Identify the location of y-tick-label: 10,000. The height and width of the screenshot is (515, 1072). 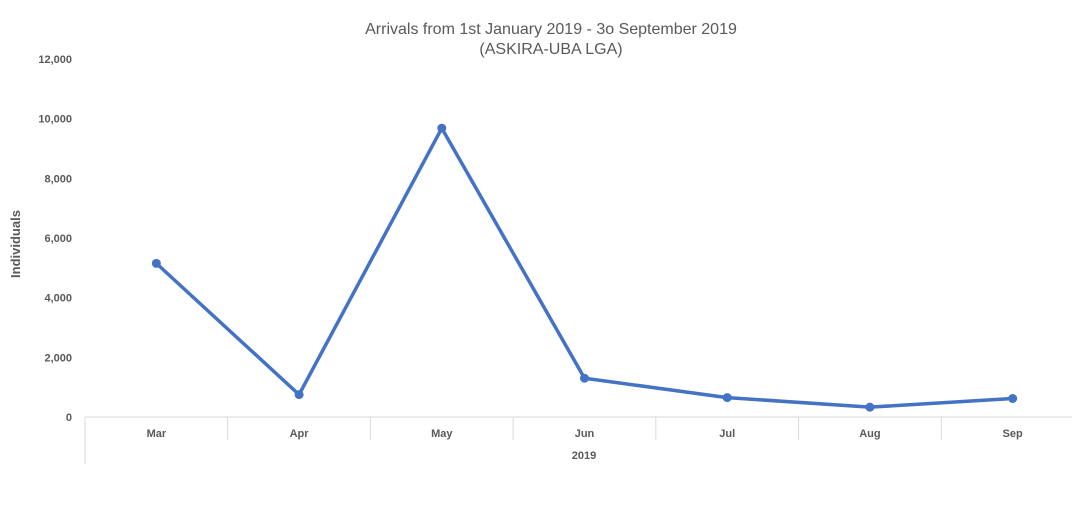
(55, 120).